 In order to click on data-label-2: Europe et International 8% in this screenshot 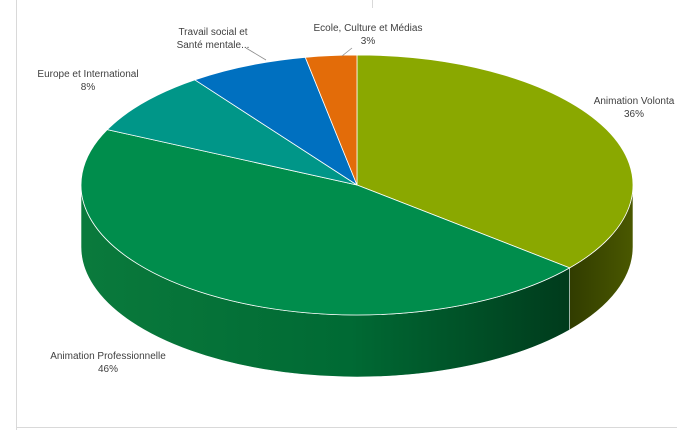, I will do `click(87, 81)`.